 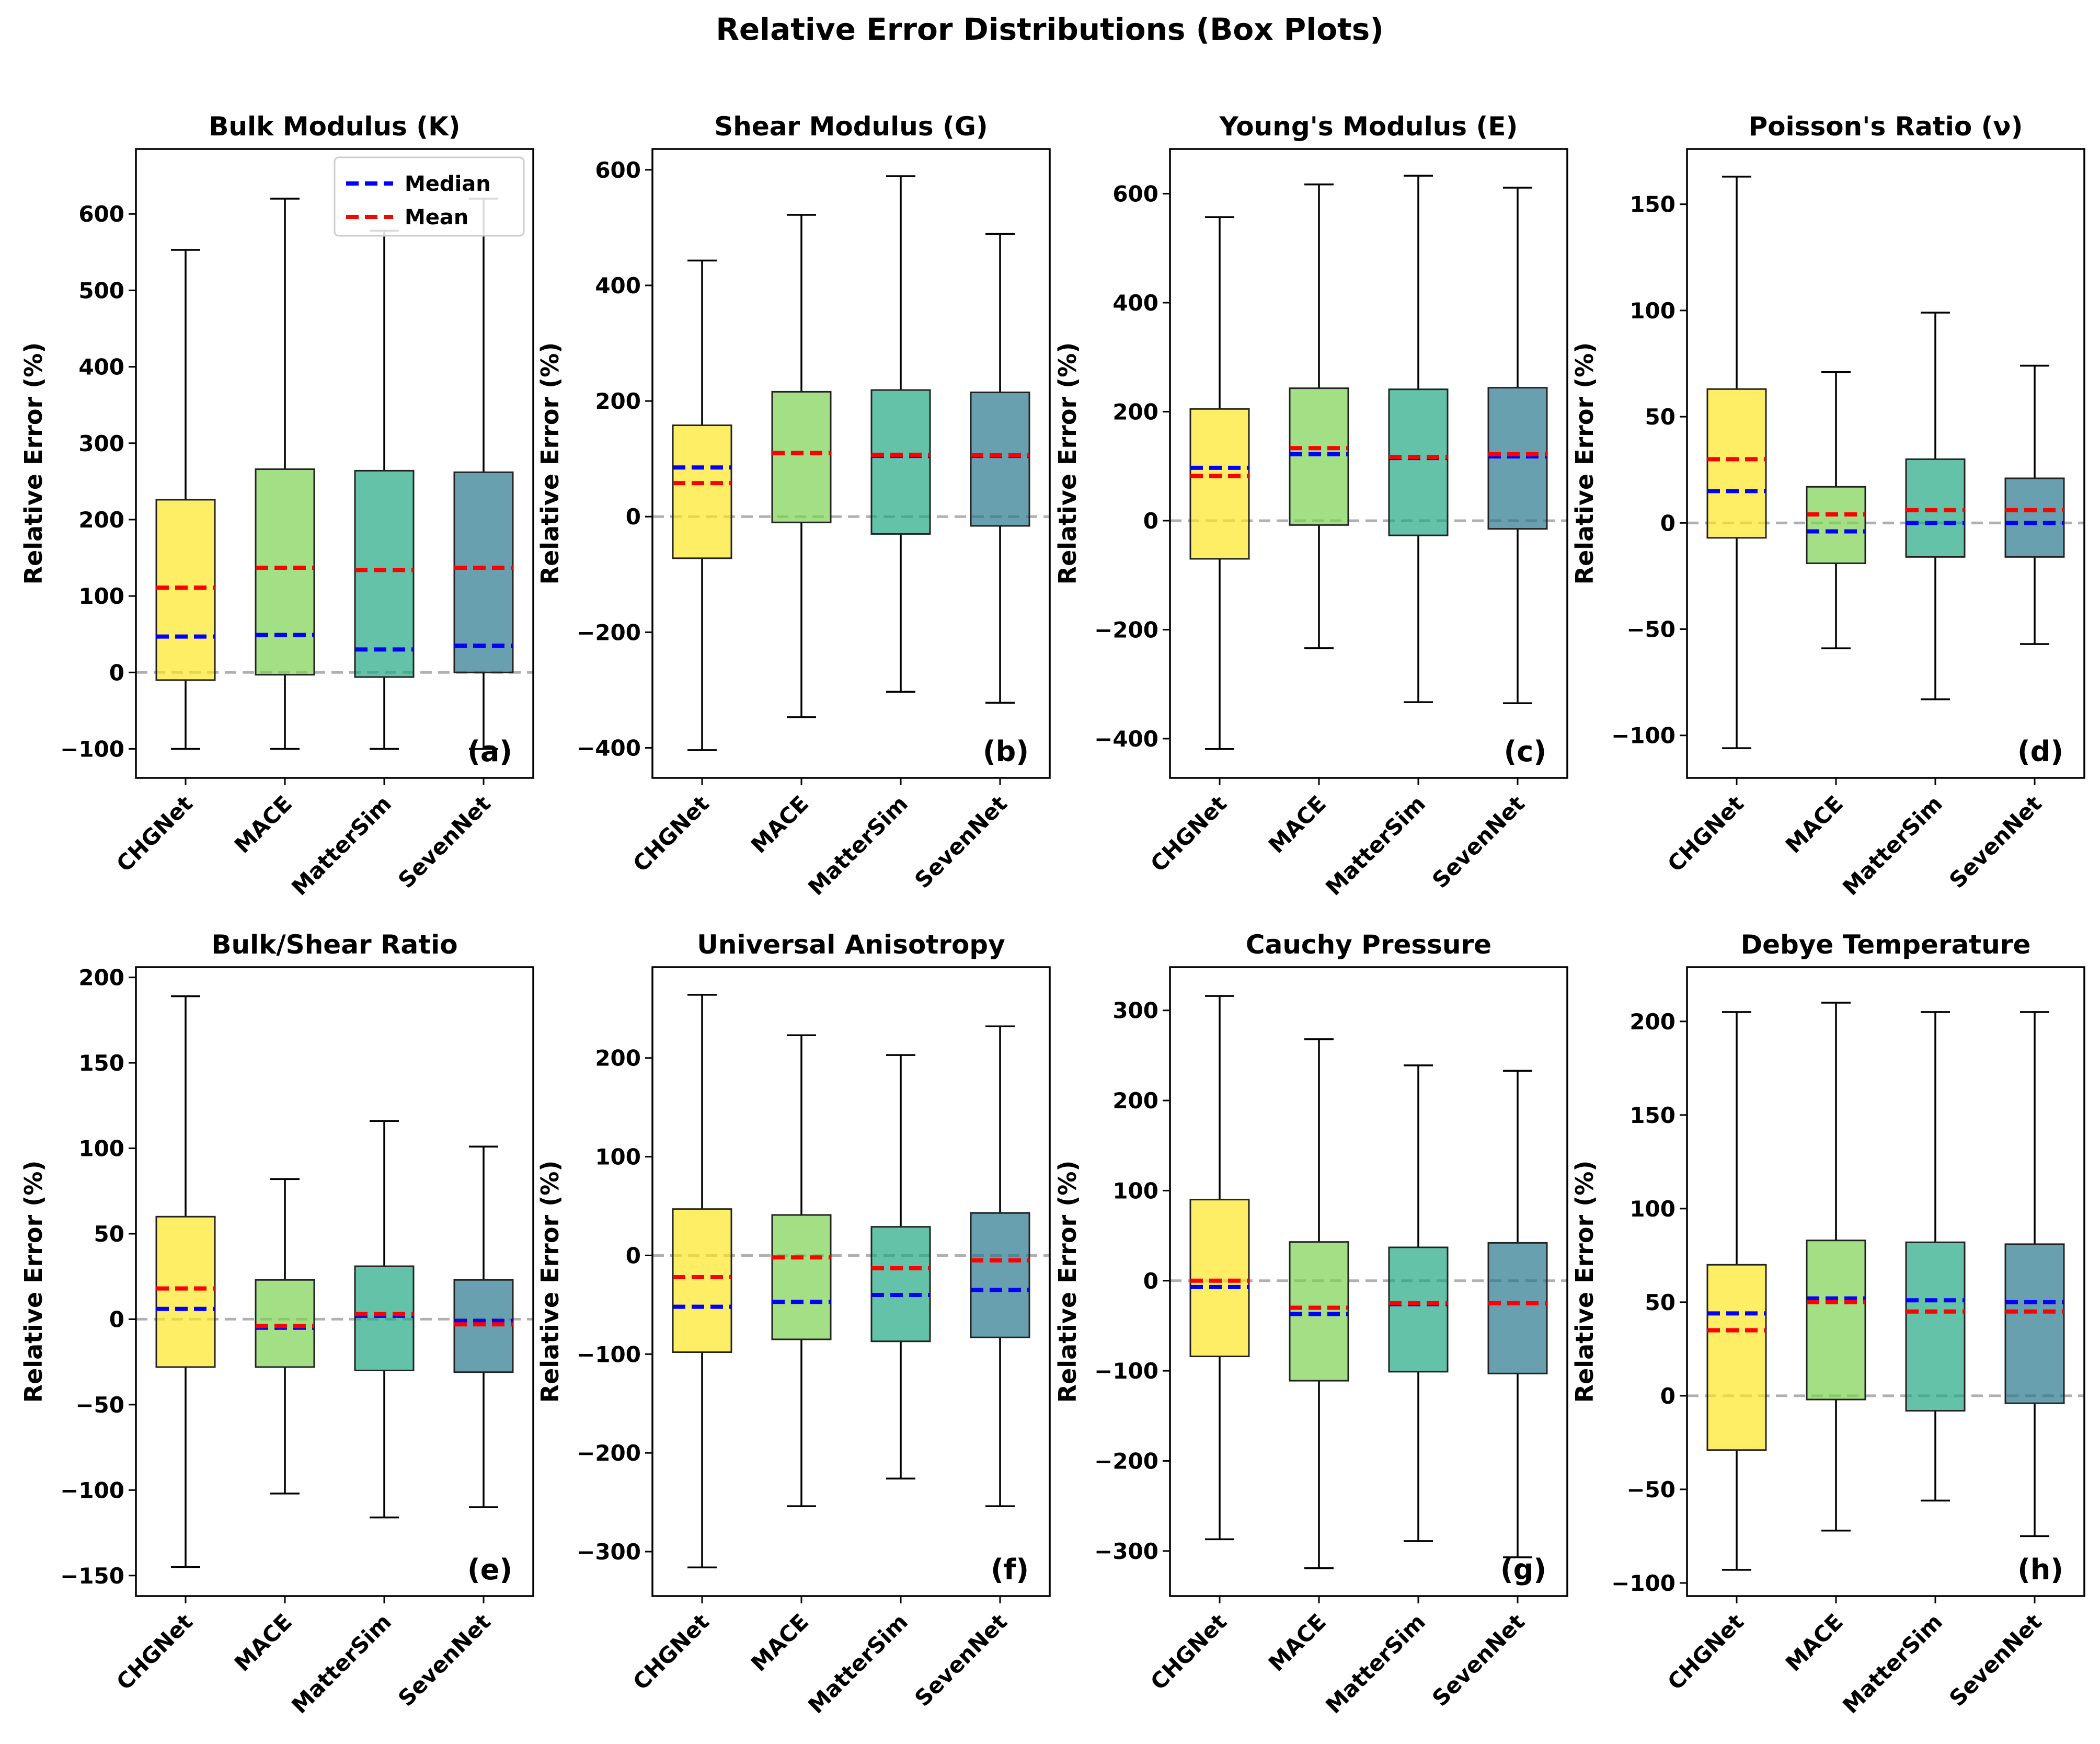 I want to click on panel-title: Cauchy Pressure, so click(x=1368, y=945).